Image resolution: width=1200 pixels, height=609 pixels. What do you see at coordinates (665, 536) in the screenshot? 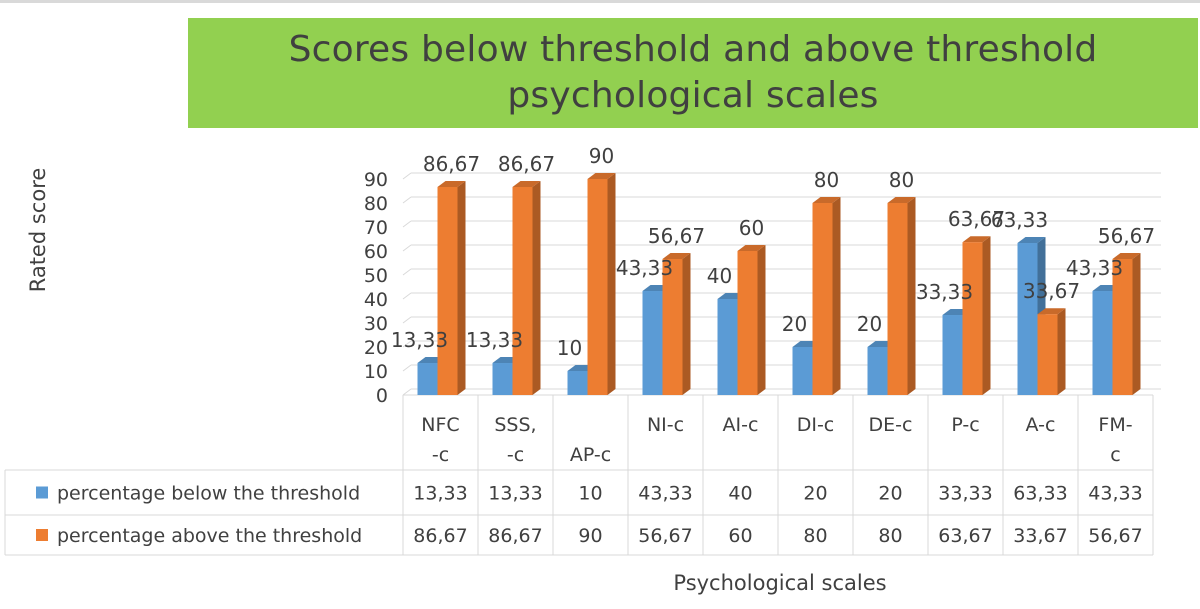
I see `table-cell: 56,67` at bounding box center [665, 536].